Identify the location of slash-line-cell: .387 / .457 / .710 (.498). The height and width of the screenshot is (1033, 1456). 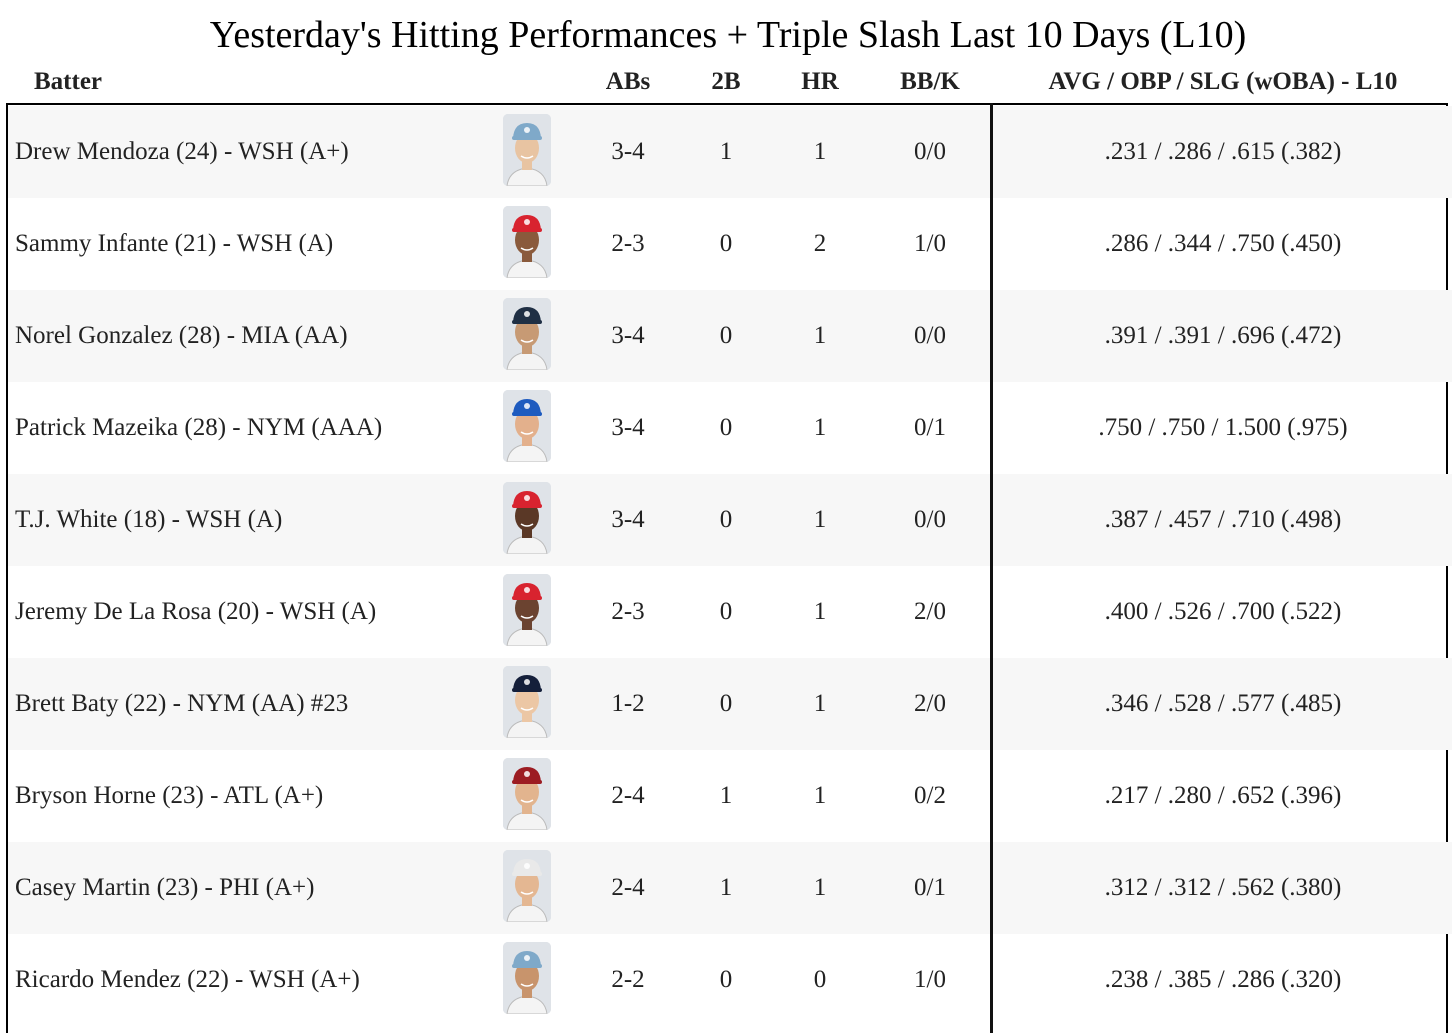
(1223, 519).